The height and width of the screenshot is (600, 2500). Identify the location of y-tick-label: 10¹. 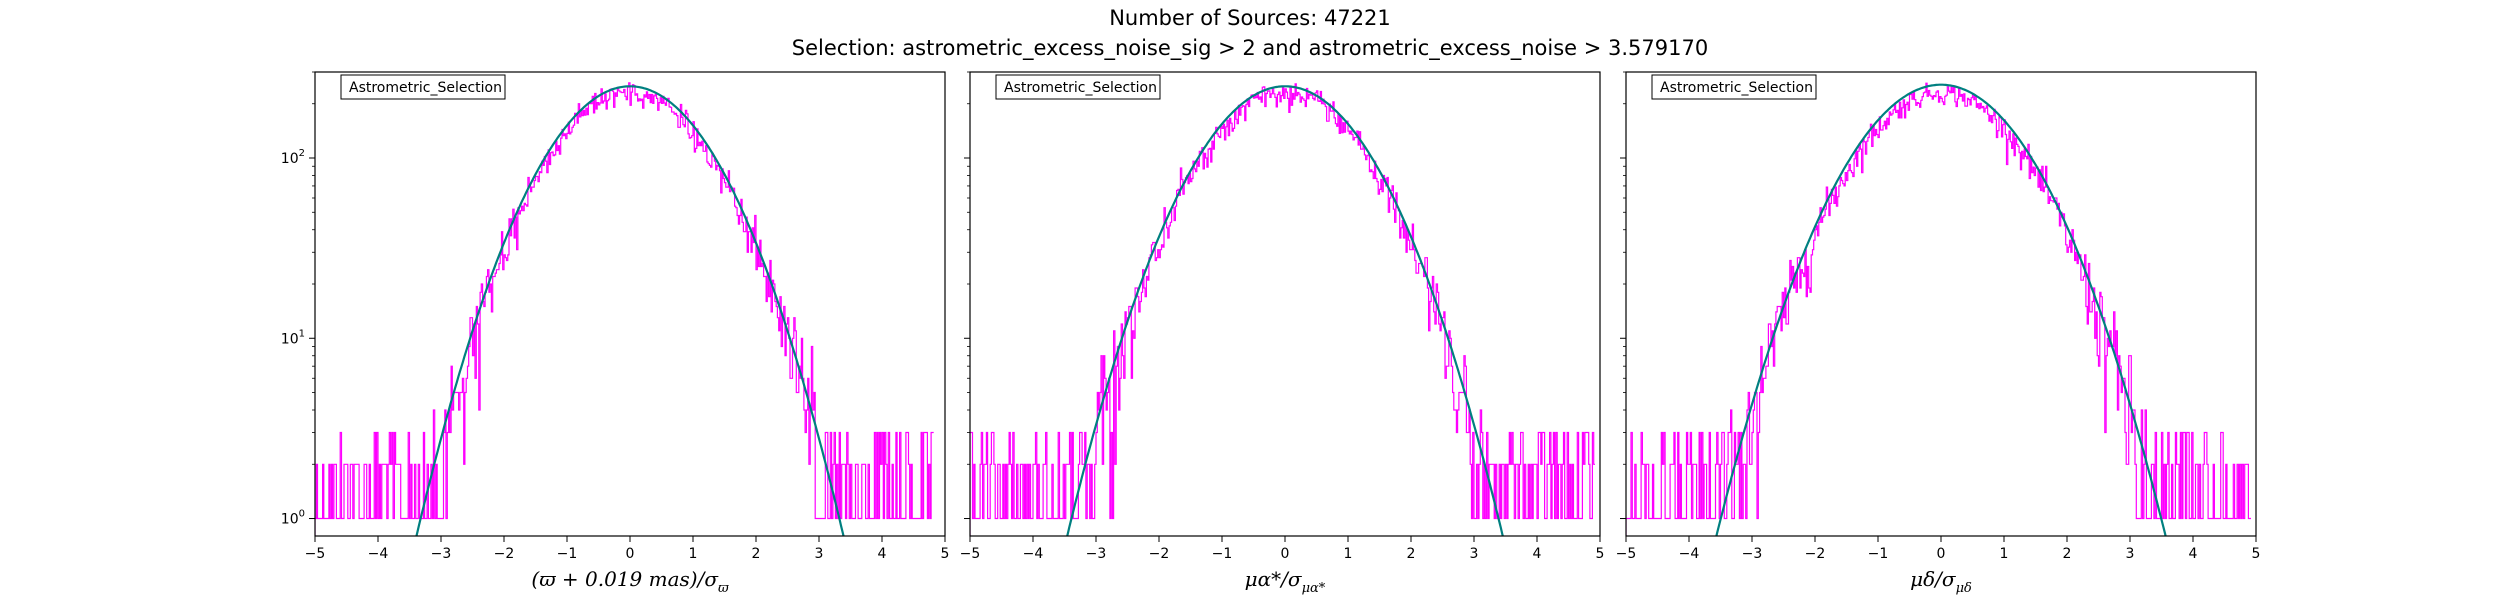
(293, 337).